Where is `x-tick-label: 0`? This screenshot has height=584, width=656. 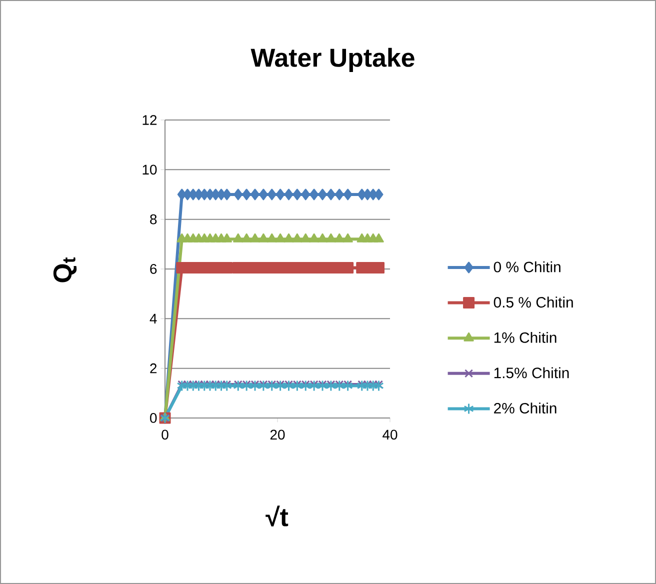
x-tick-label: 0 is located at coordinates (165, 435).